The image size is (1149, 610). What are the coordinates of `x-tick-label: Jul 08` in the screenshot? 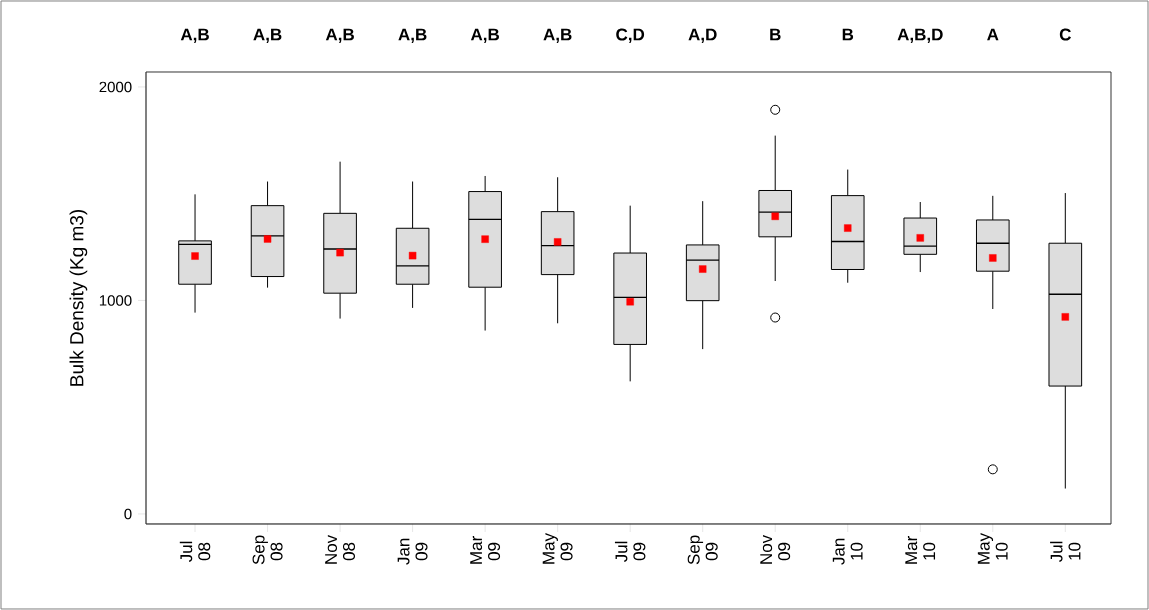 It's located at (195, 552).